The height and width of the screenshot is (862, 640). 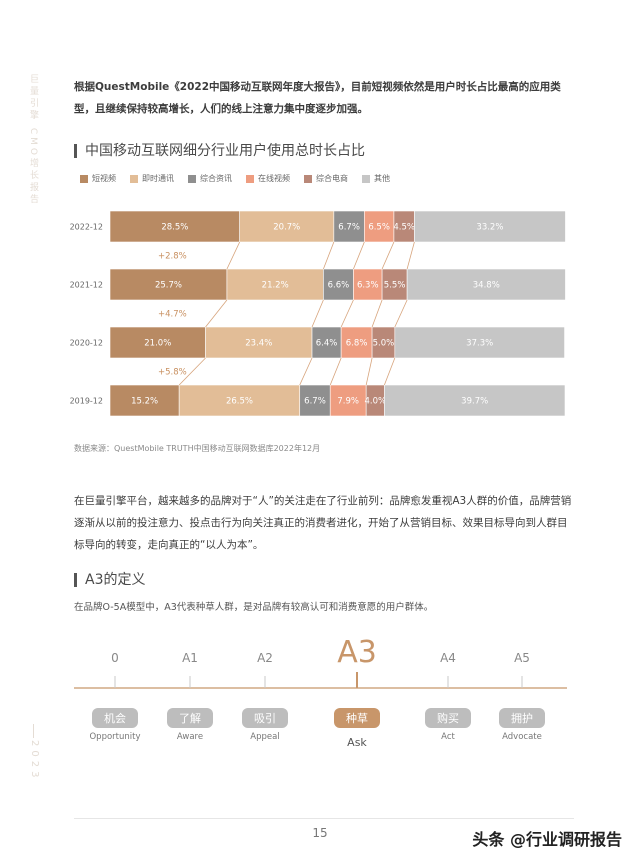 I want to click on growth-label: +2.8%, so click(x=172, y=257).